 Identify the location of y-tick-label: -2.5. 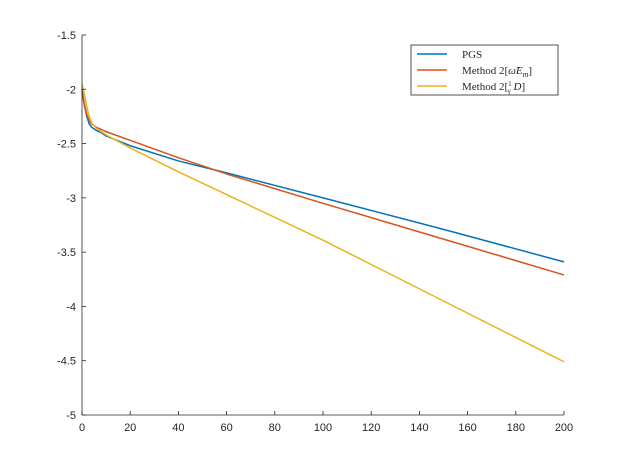
(66, 145).